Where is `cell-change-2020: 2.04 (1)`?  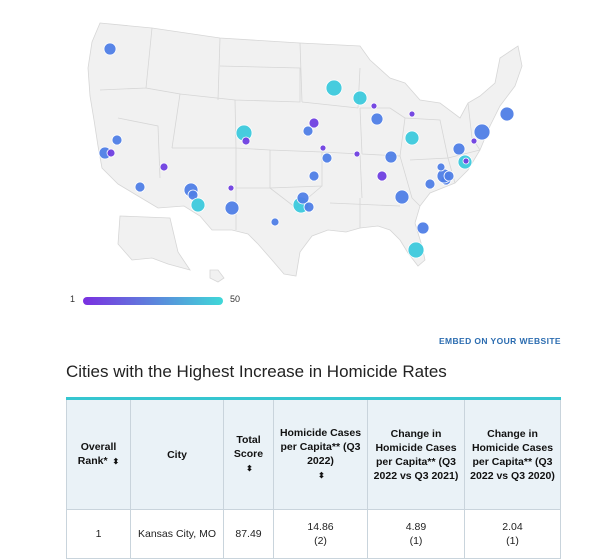 cell-change-2020: 2.04 (1) is located at coordinates (512, 534).